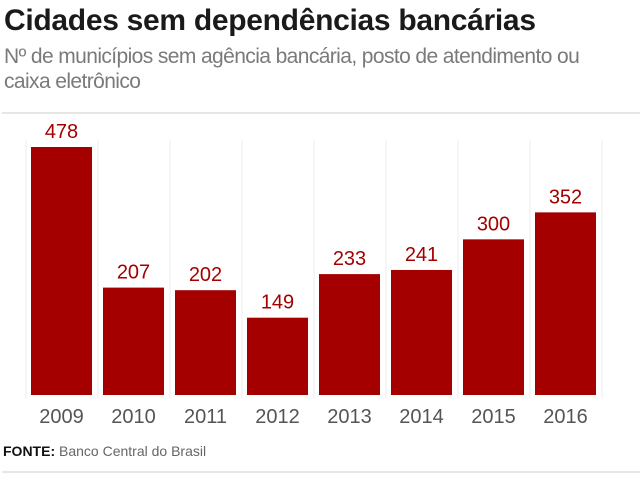 The image size is (640, 480). What do you see at coordinates (133, 341) in the screenshot?
I see `bar-2010` at bounding box center [133, 341].